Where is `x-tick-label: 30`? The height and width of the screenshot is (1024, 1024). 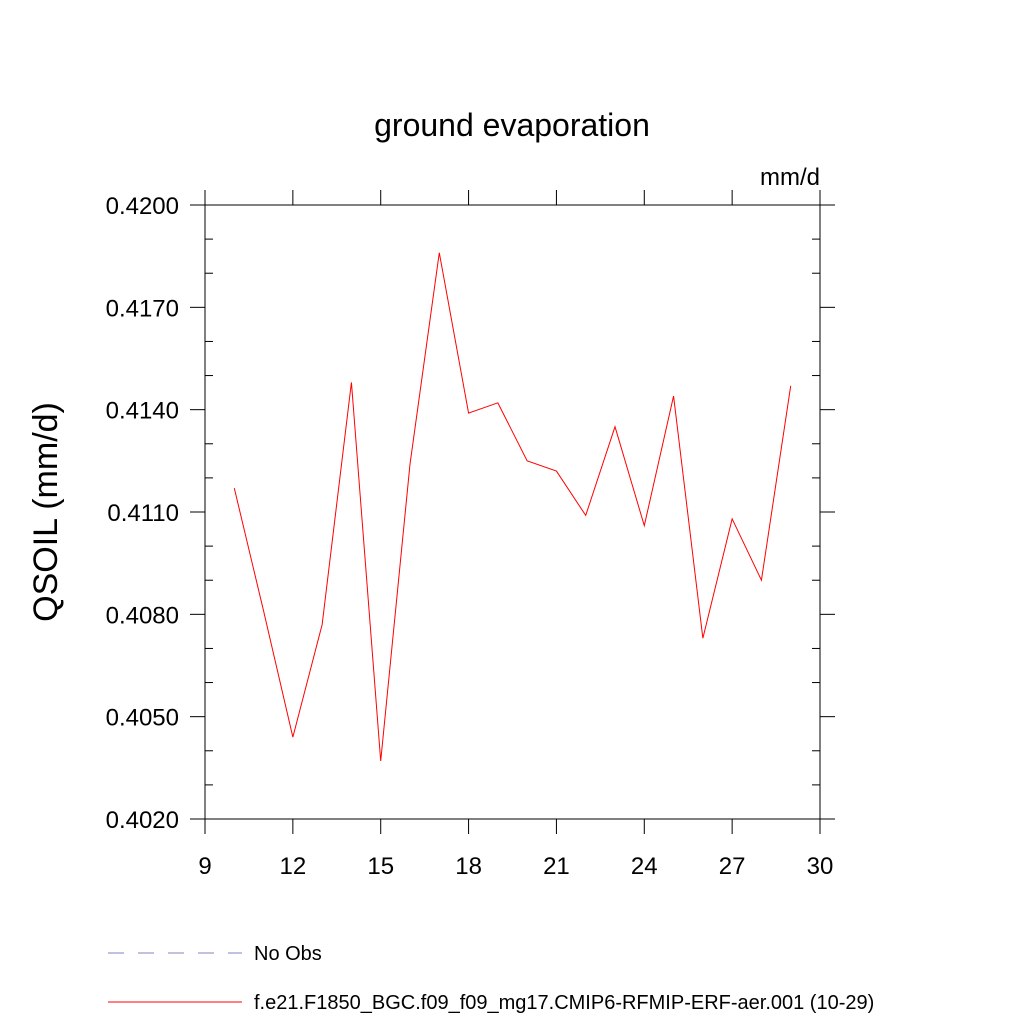 x-tick-label: 30 is located at coordinates (820, 866).